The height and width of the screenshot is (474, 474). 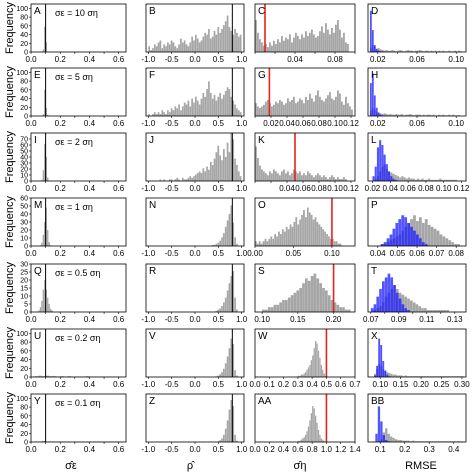 I want to click on x-tick-label: 0.08, so click(x=456, y=253).